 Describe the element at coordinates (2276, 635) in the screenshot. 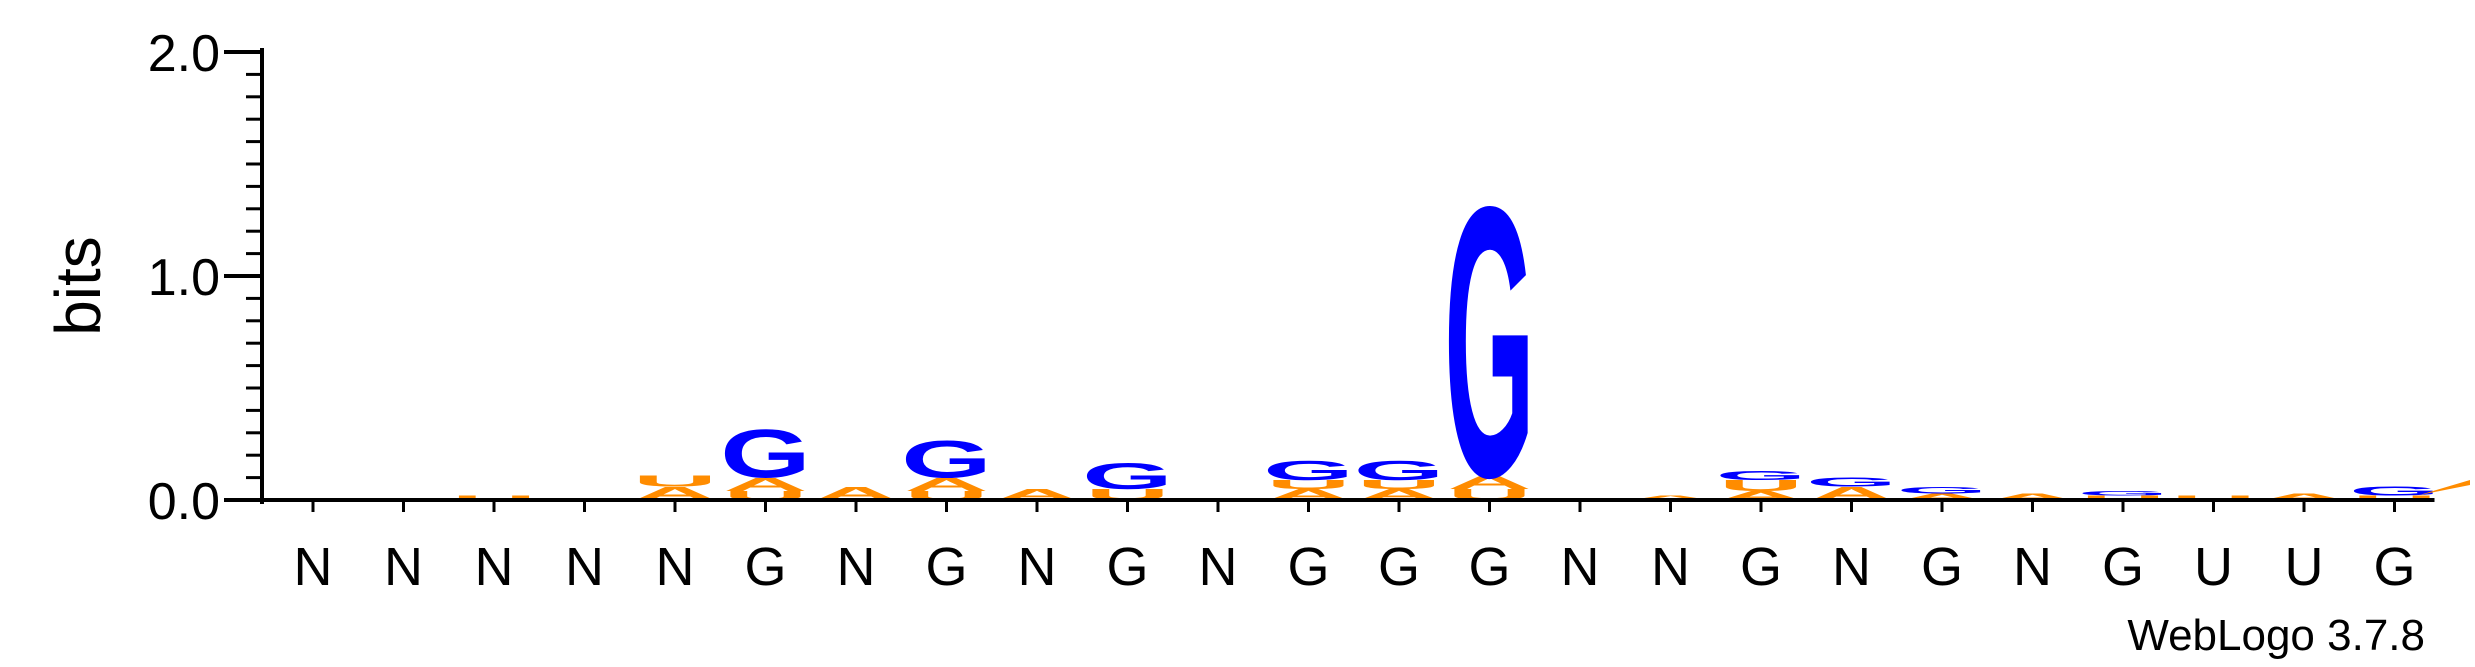

I see `weblogo-credit: WebLogo 3.7.8` at that location.